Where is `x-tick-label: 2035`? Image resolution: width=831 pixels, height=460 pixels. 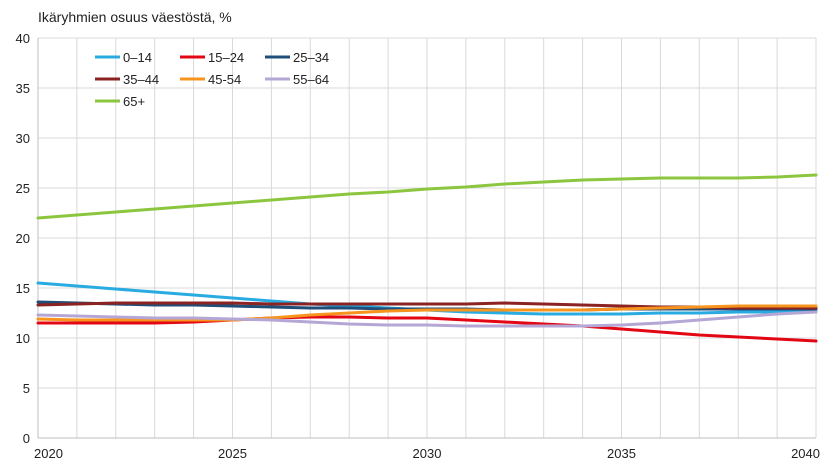 x-tick-label: 2035 is located at coordinates (621, 453).